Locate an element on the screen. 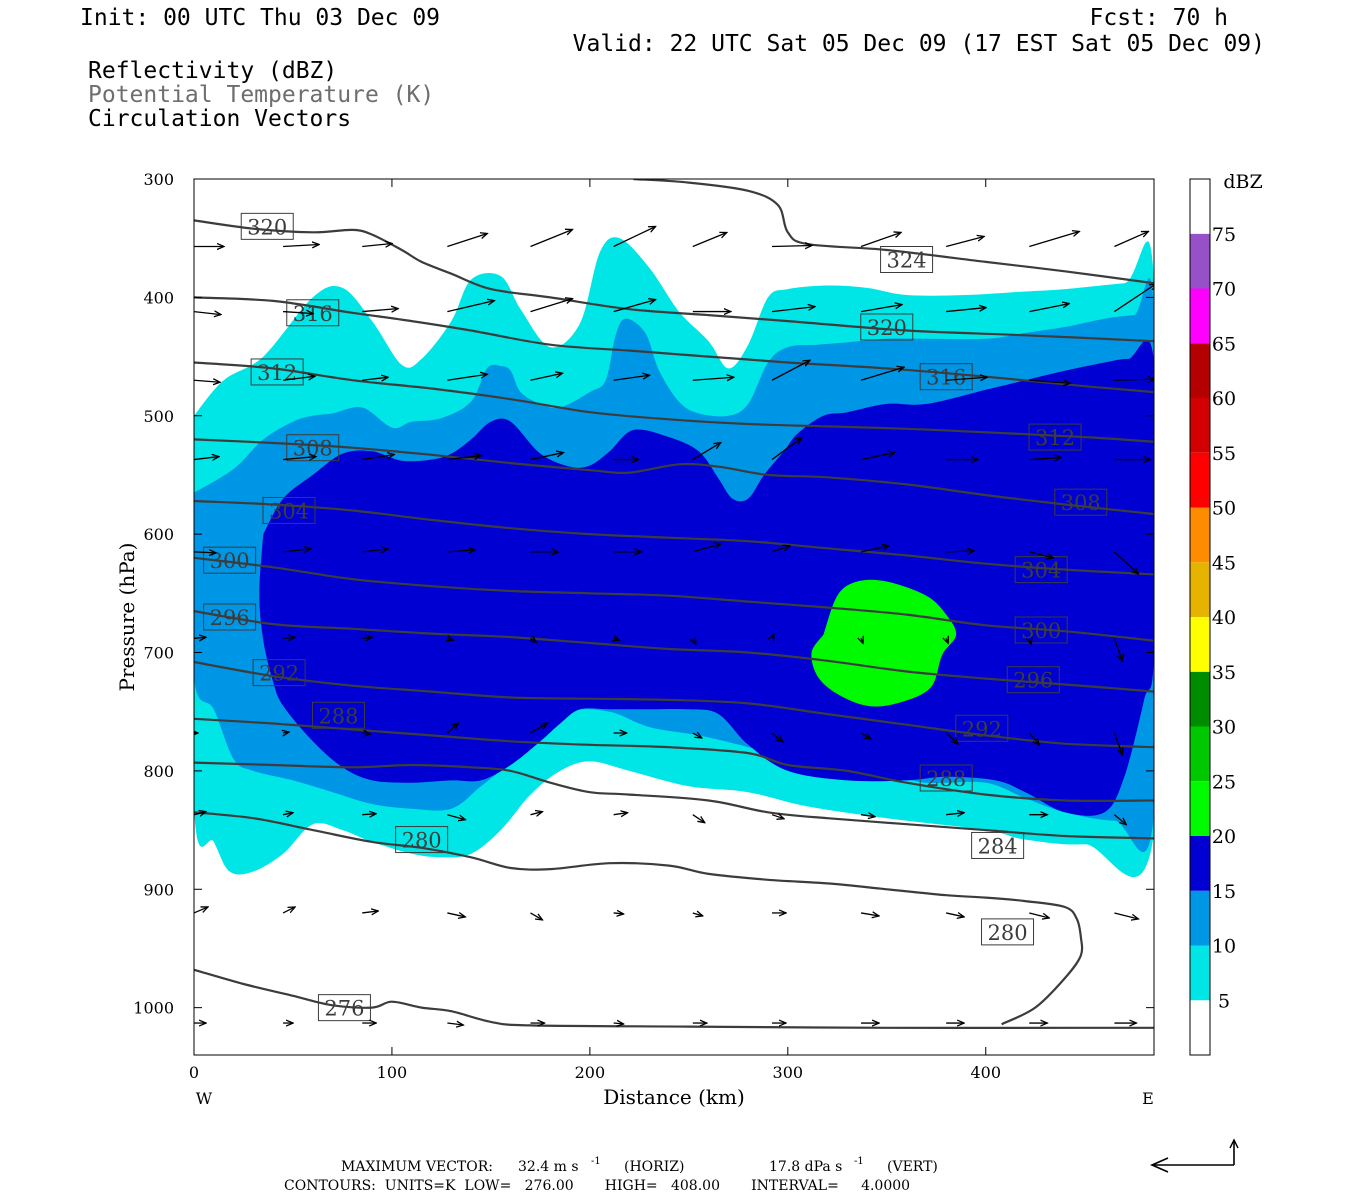 This screenshot has height=1200, width=1350. theta-label-text: 312 is located at coordinates (1055, 438).